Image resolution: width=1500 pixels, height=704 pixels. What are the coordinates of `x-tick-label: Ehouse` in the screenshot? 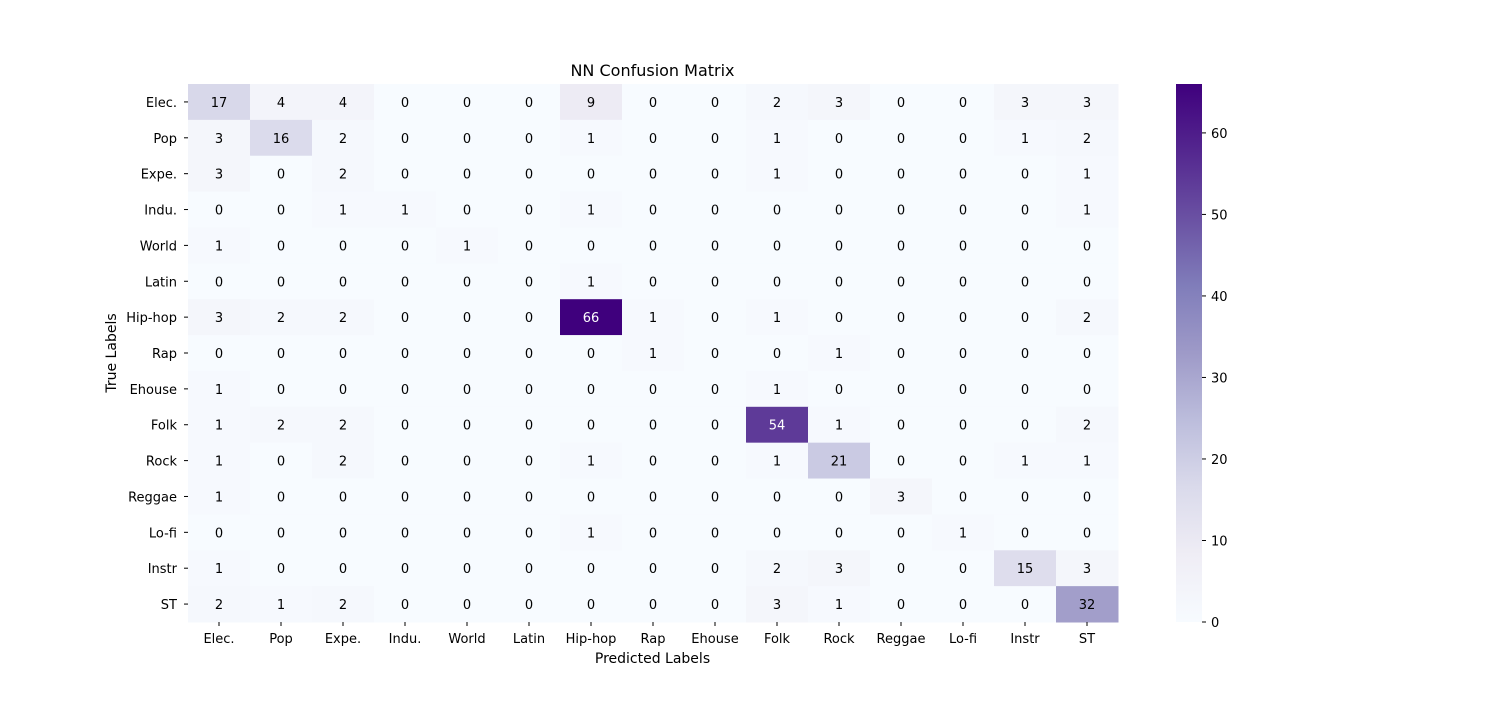 It's located at (714, 639).